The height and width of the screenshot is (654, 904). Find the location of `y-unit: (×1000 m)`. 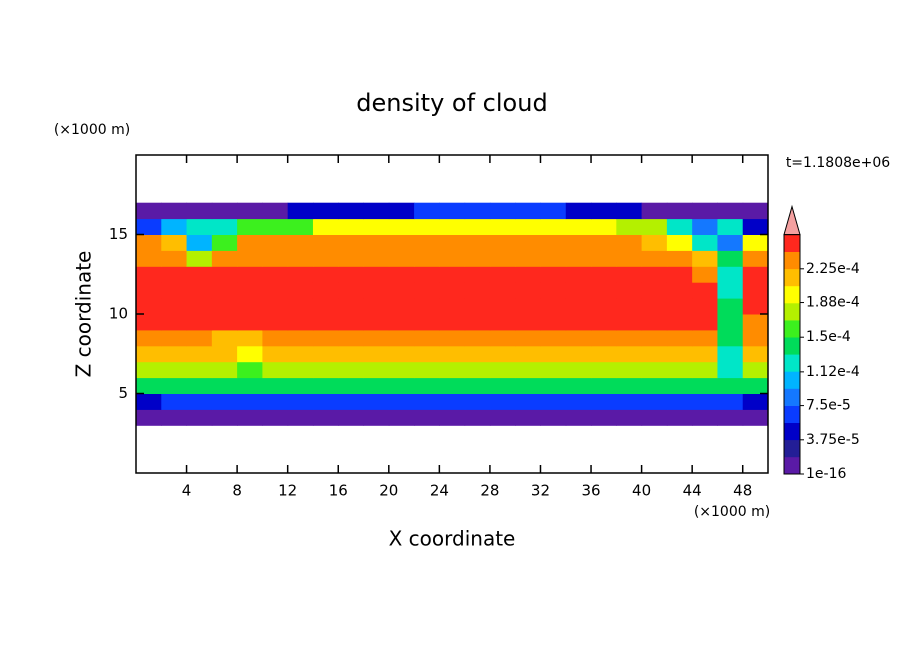

y-unit: (×1000 m) is located at coordinates (92, 130).